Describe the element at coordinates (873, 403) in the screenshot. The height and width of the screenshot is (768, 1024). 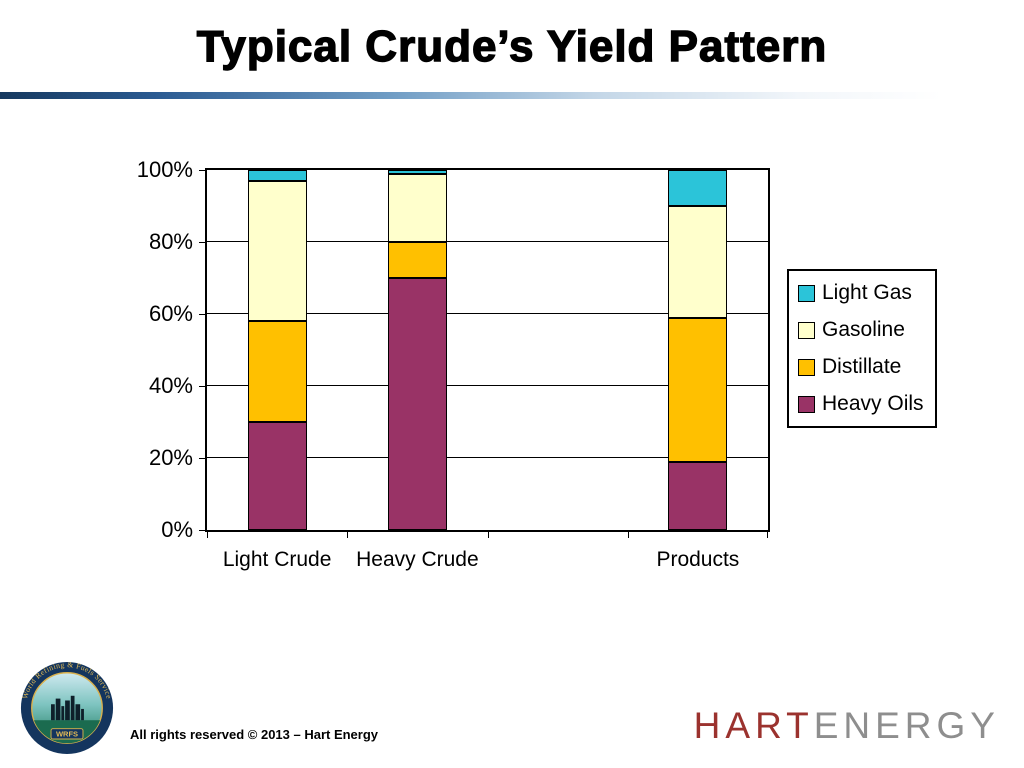
I see `legend-label: Heavy Oils` at that location.